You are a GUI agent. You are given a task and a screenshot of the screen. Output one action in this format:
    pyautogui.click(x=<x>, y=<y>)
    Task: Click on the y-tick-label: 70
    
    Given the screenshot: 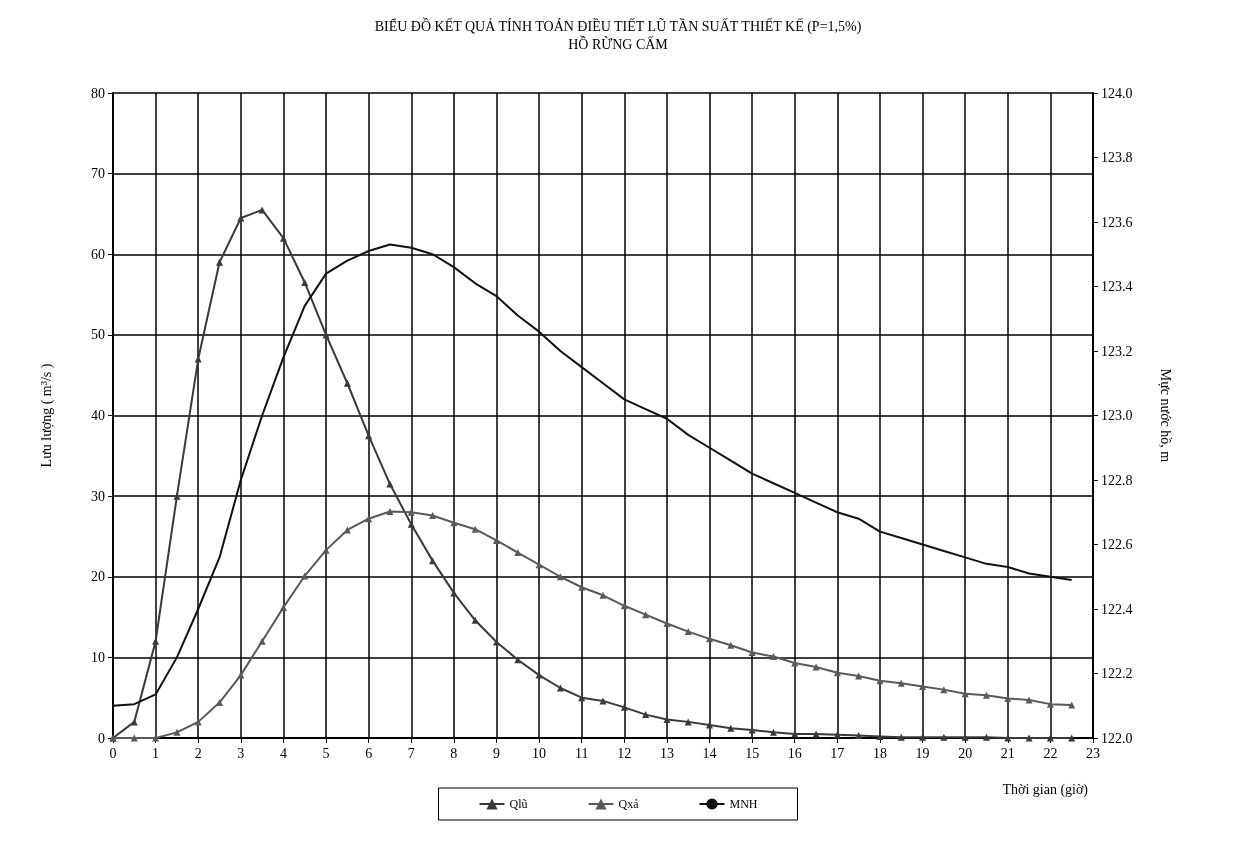 What is the action you would take?
    pyautogui.click(x=98, y=174)
    